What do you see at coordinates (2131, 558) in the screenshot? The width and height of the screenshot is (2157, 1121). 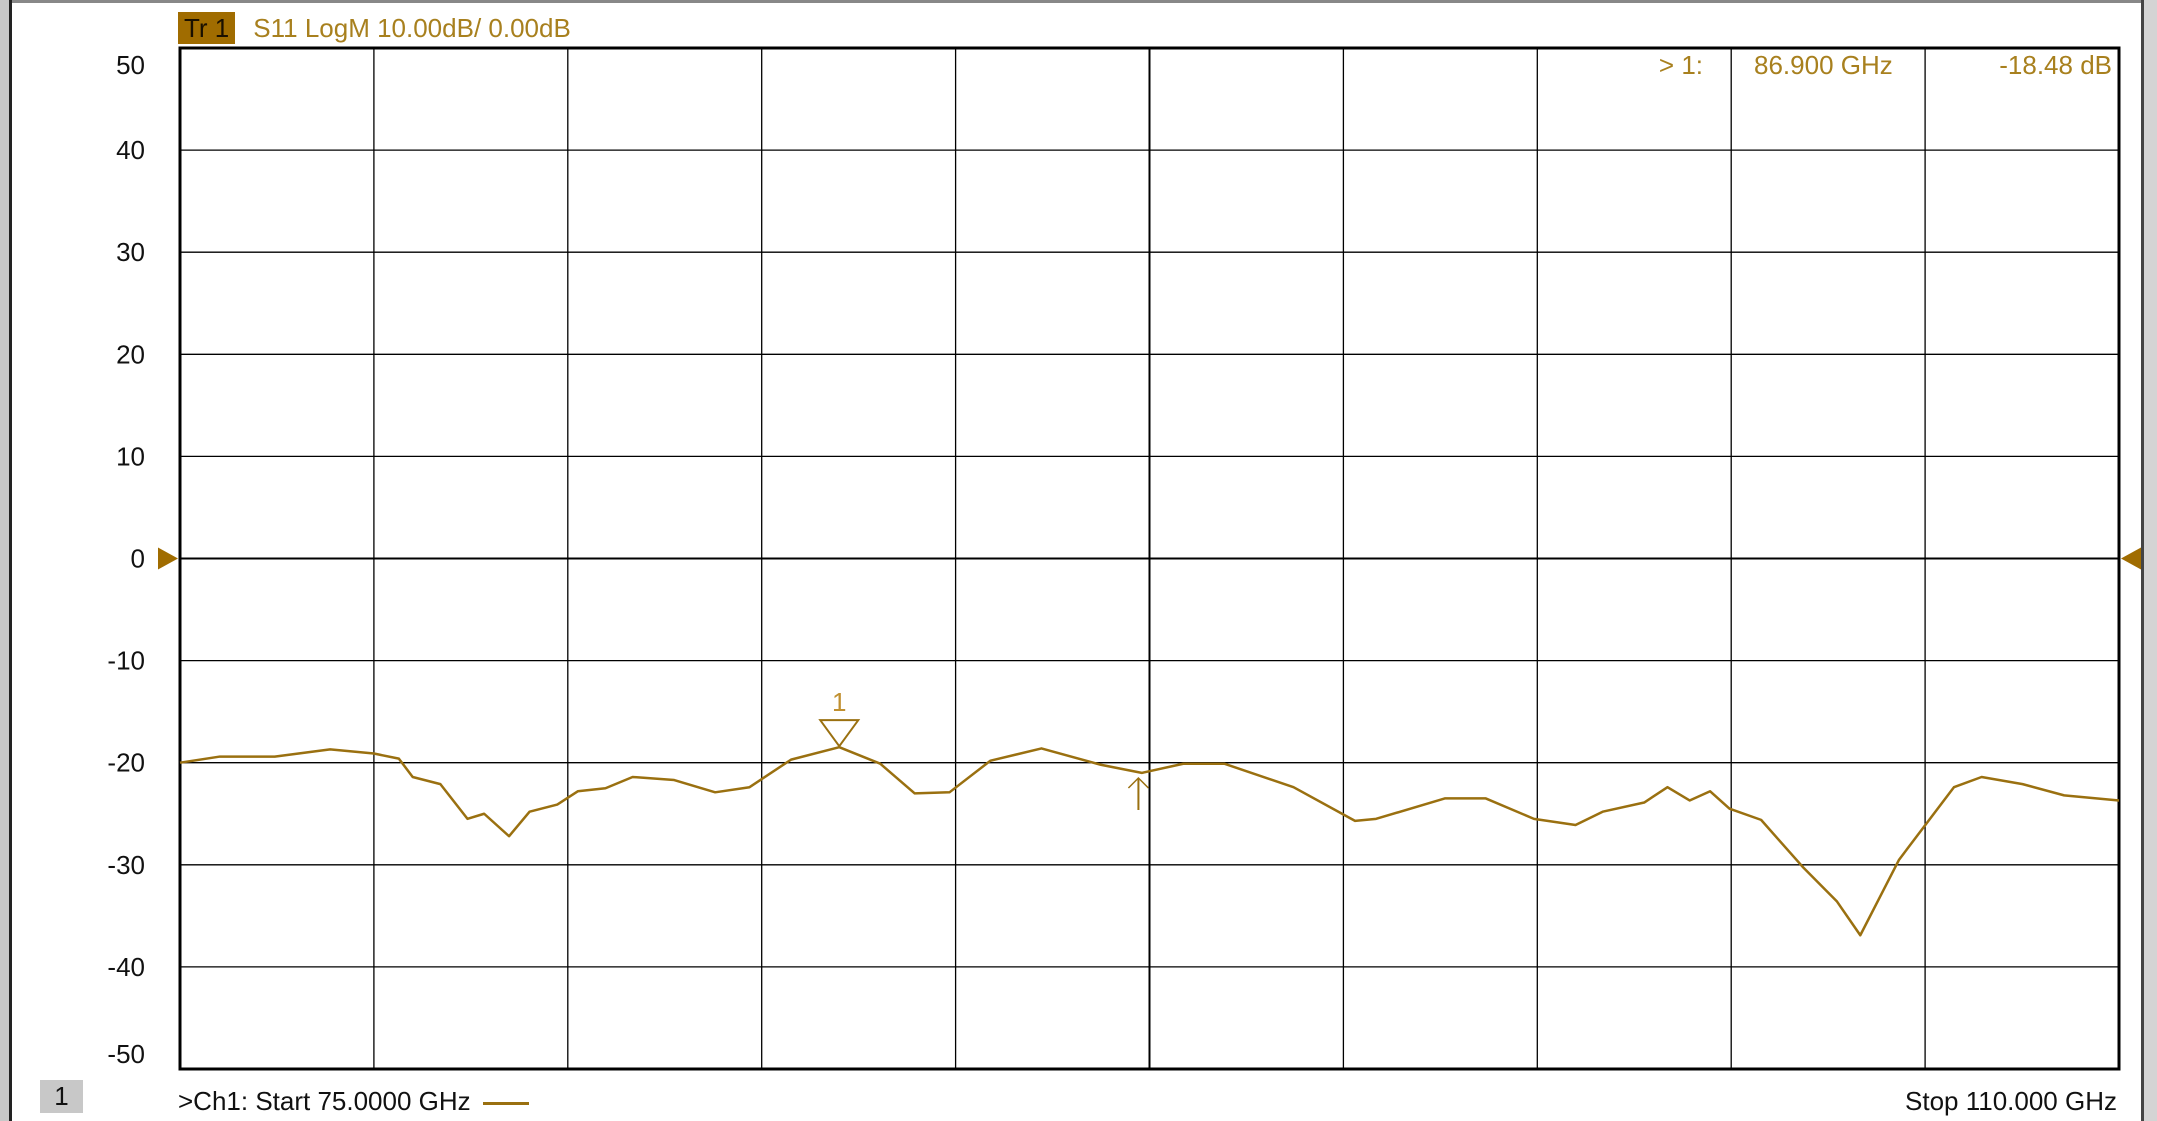 I see `reference-level-right-icon` at bounding box center [2131, 558].